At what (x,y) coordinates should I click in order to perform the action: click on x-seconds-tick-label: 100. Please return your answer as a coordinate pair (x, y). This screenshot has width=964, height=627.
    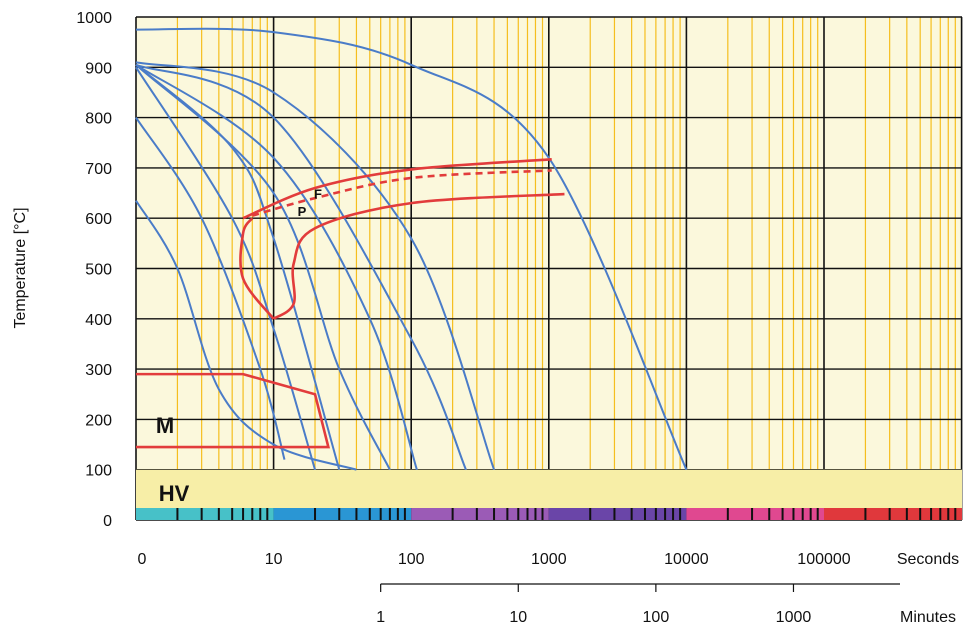
    Looking at the image, I should click on (411, 559).